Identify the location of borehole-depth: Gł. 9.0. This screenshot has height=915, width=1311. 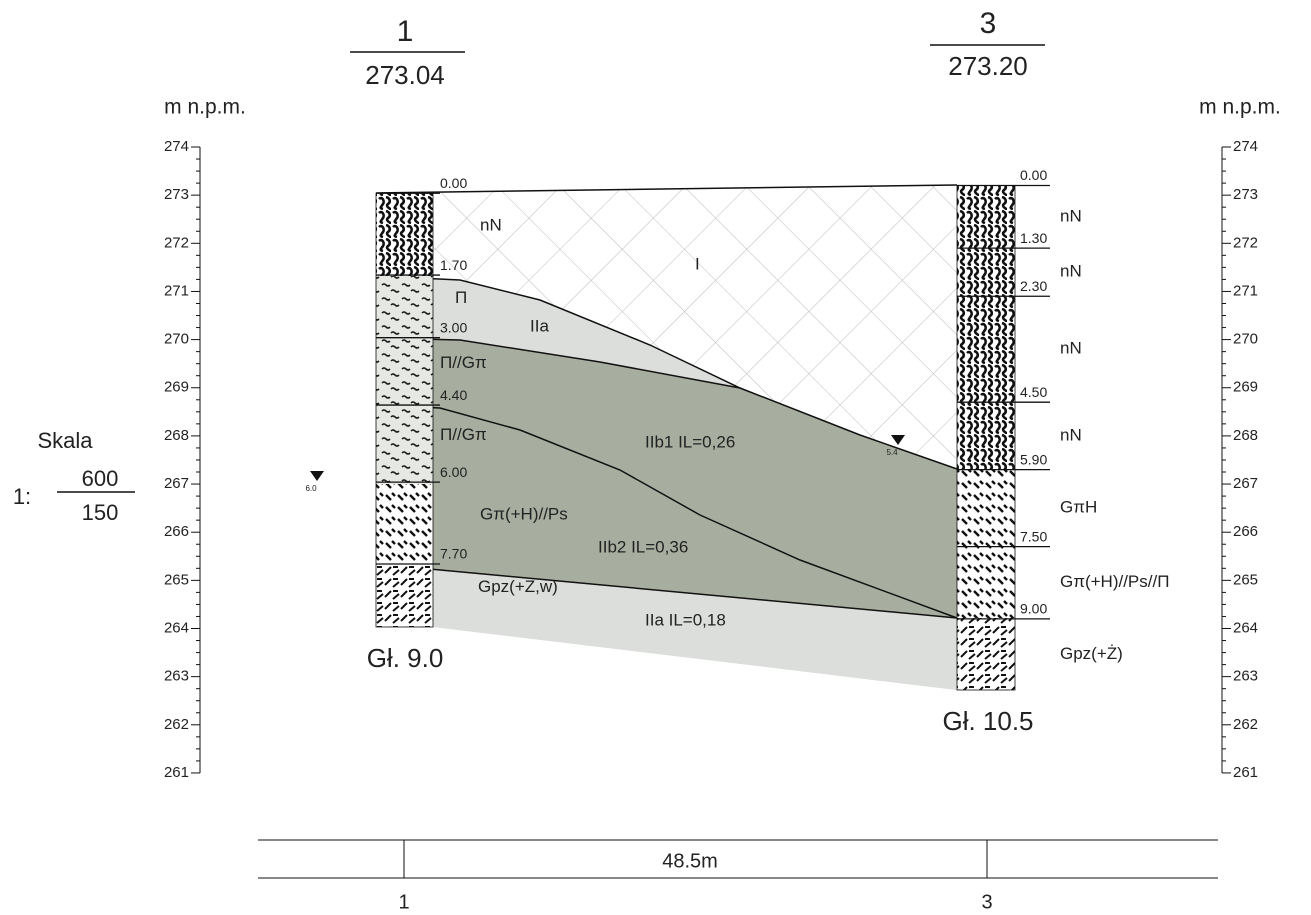
(405, 658).